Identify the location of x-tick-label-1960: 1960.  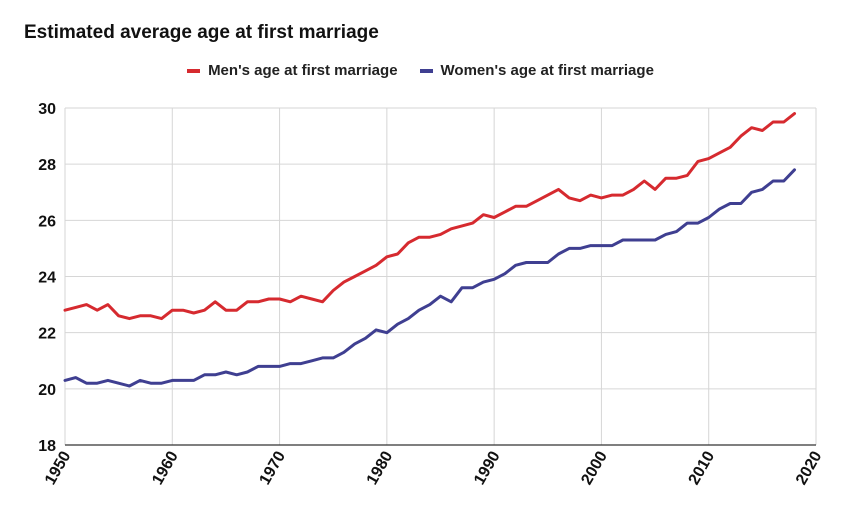
(165, 467).